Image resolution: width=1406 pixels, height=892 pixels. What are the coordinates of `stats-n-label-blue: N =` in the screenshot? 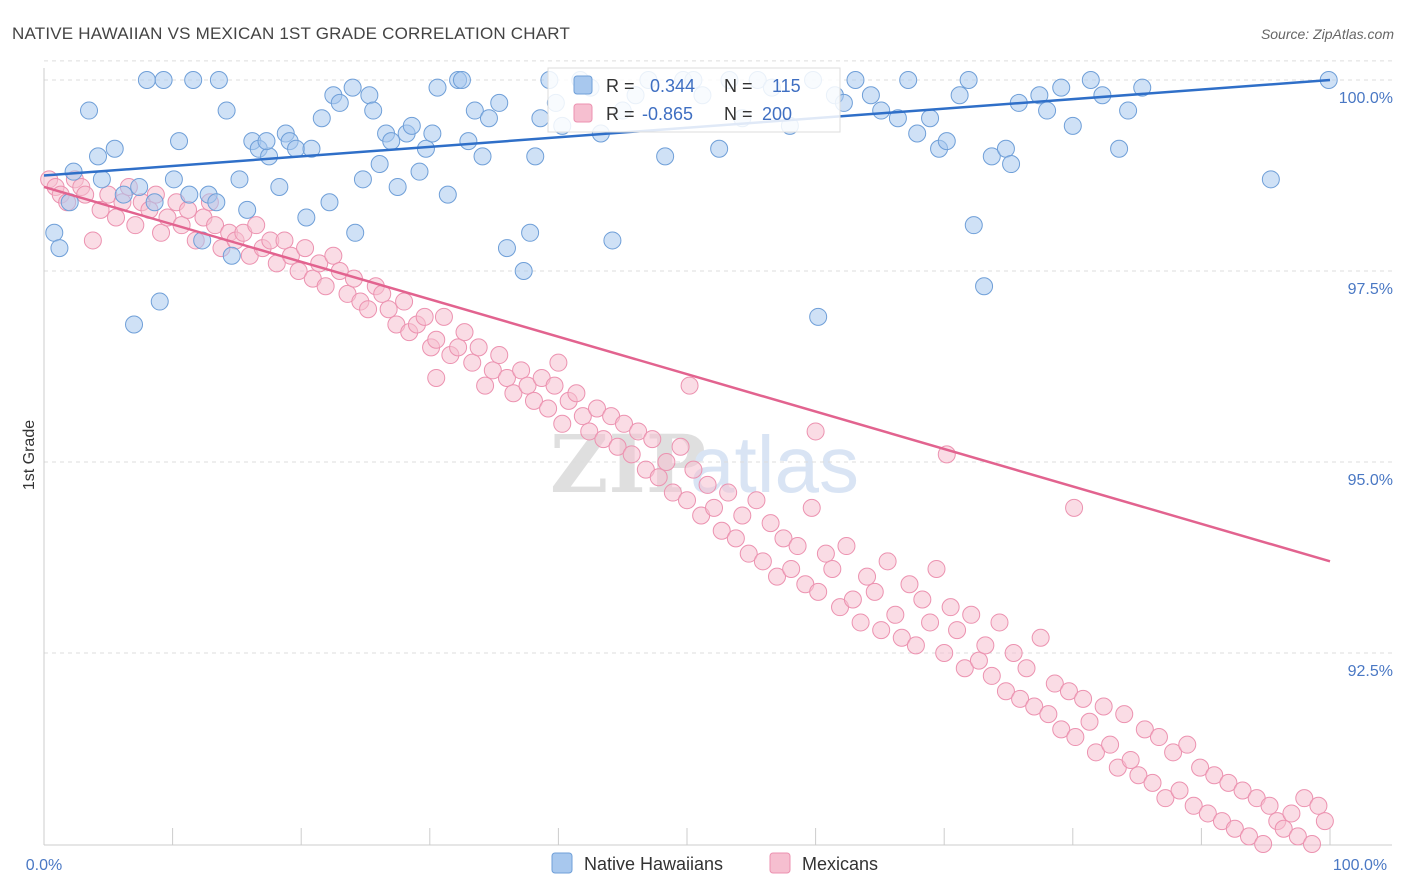 It's located at (738, 86).